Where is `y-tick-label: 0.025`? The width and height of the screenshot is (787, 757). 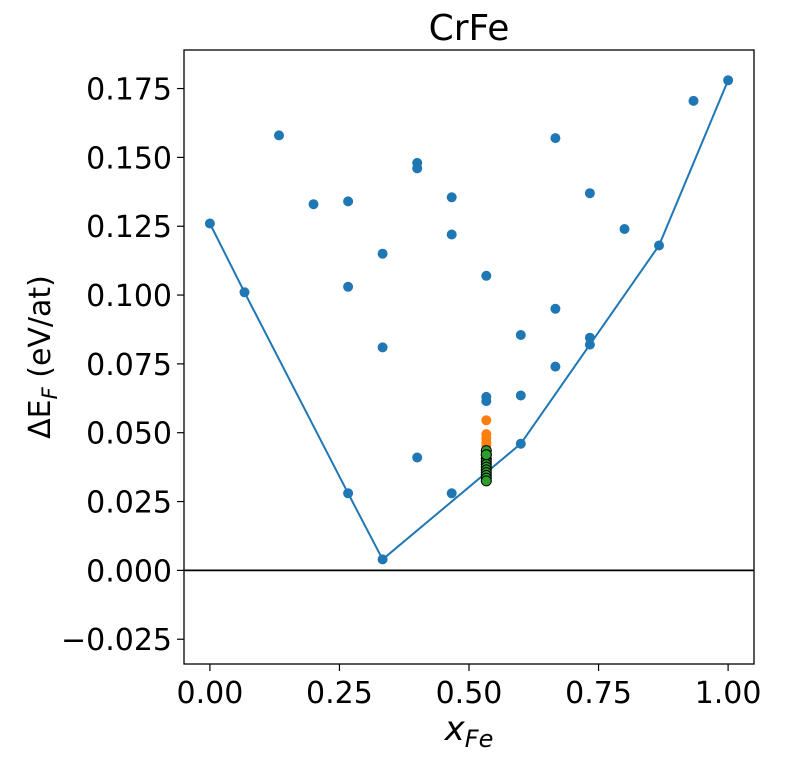
y-tick-label: 0.025 is located at coordinates (129, 503).